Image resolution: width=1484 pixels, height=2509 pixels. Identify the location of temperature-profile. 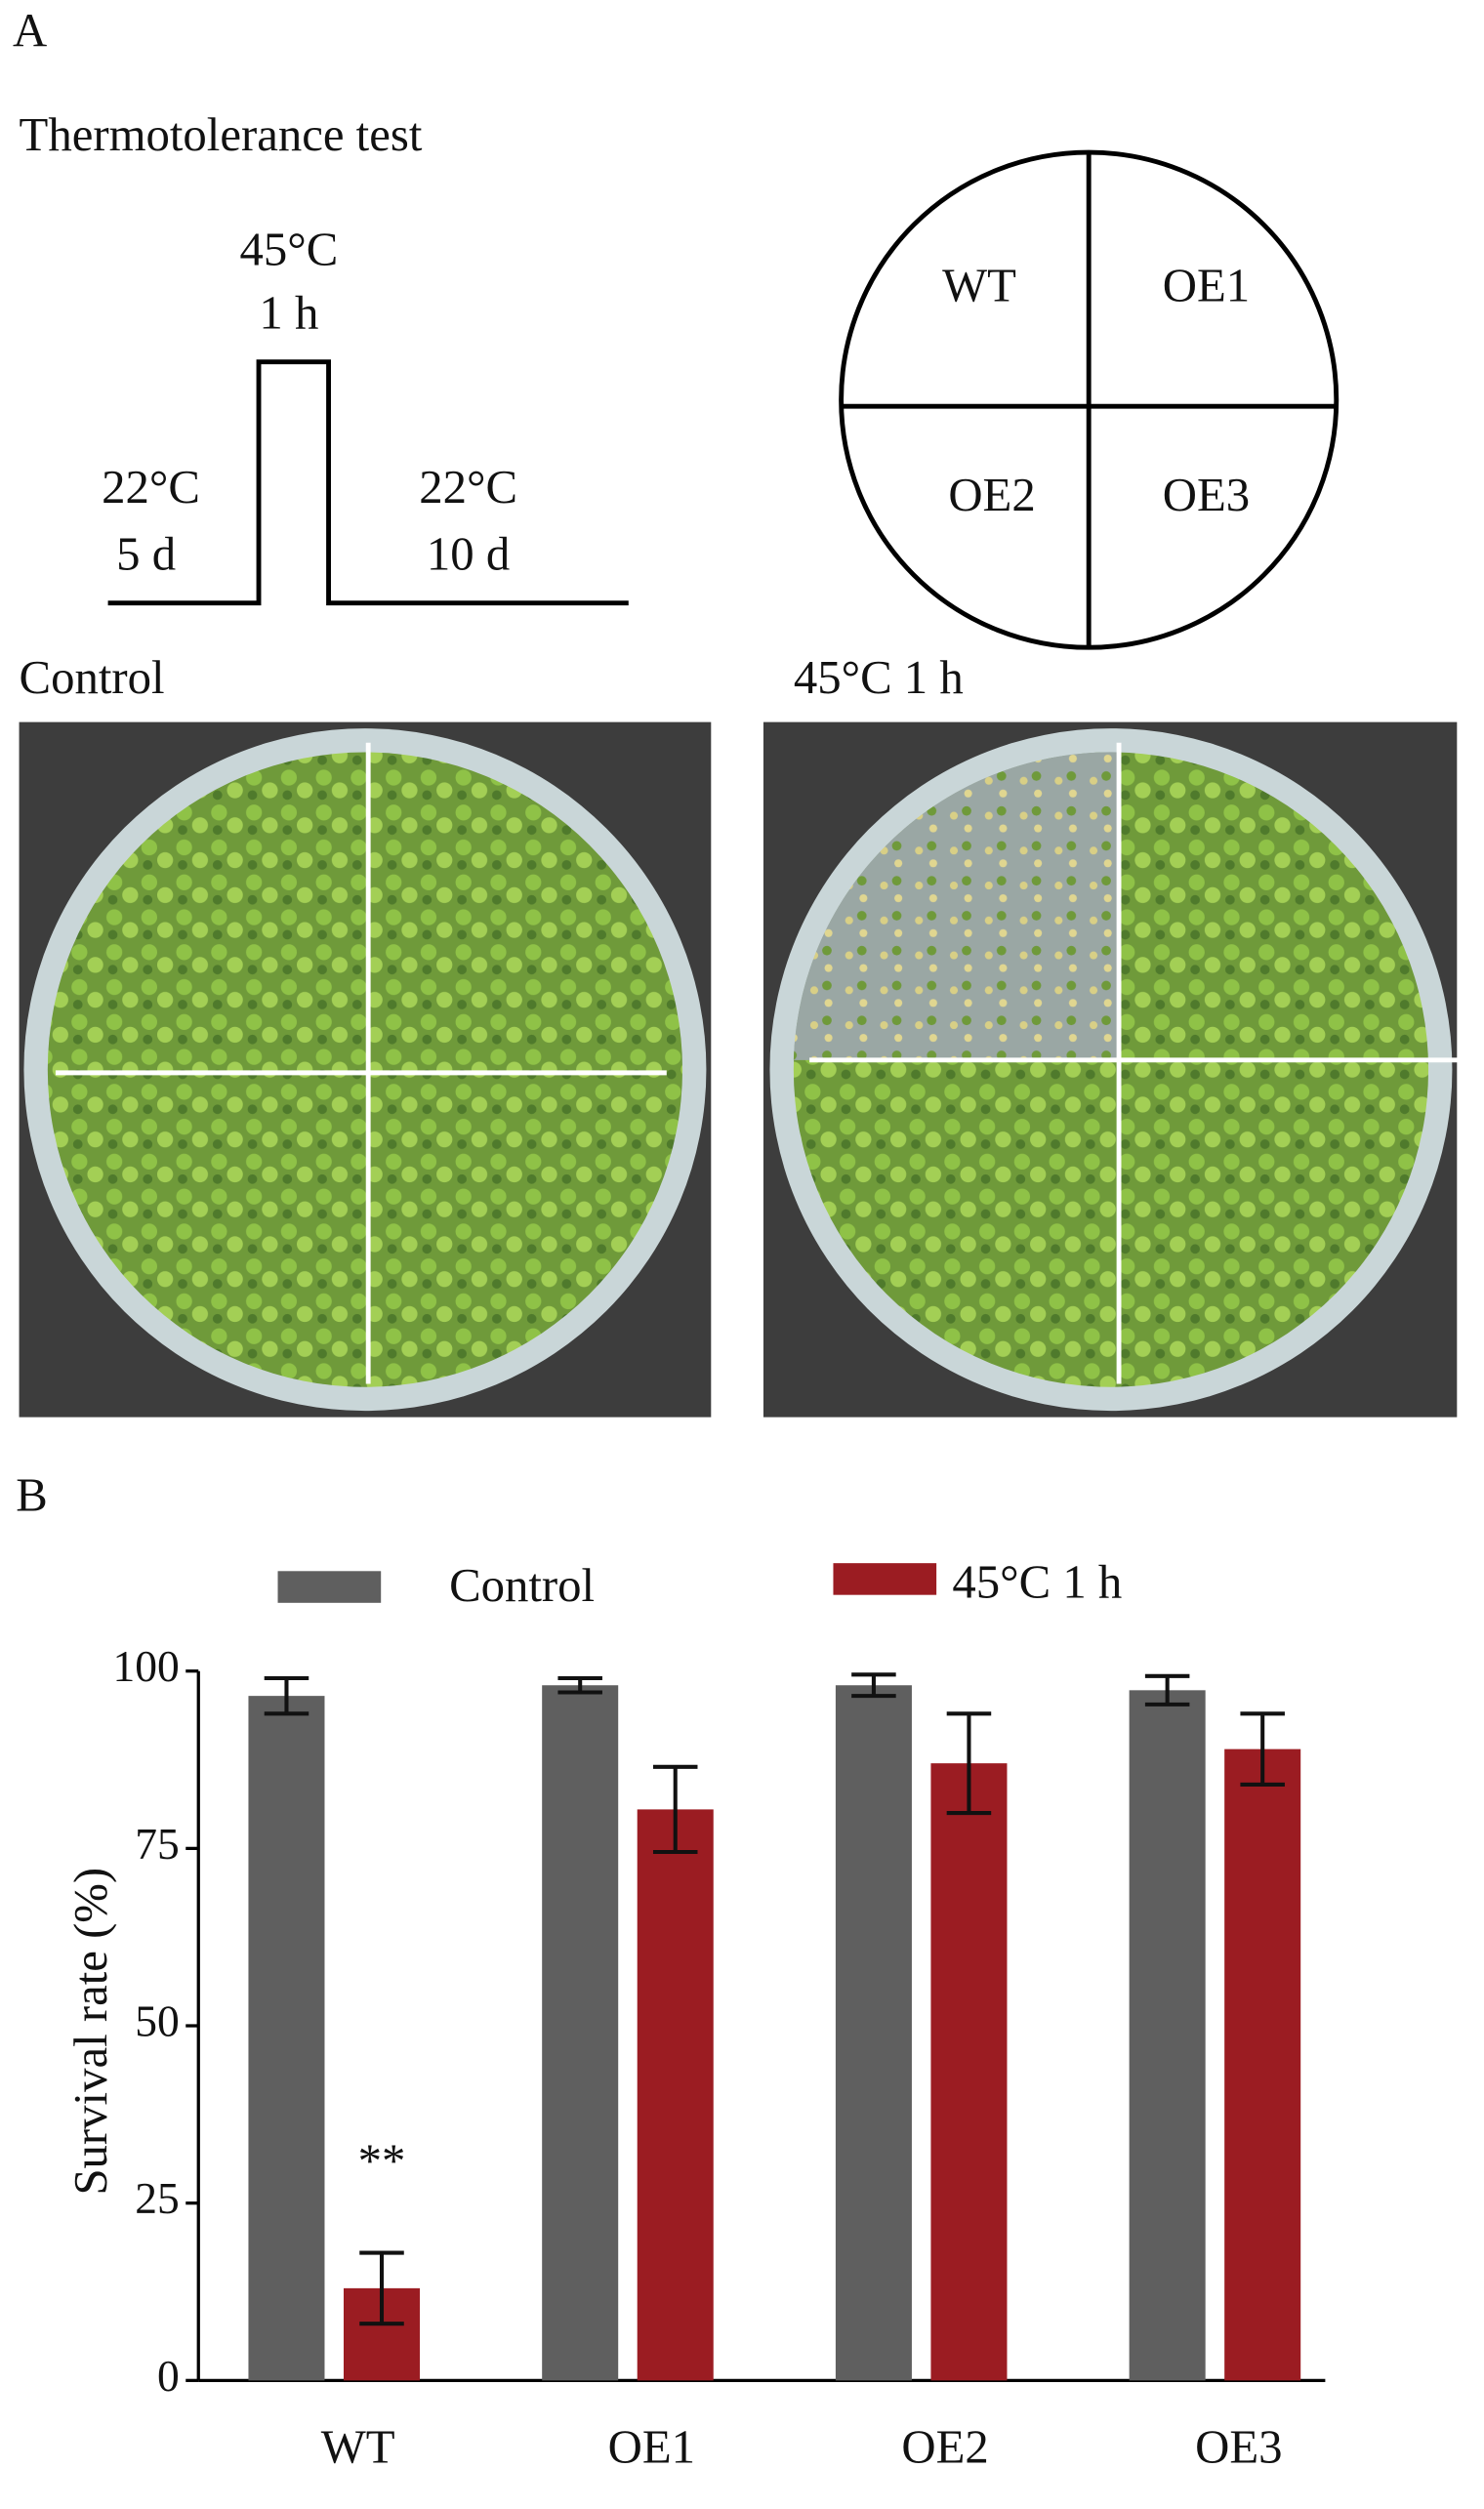
(368, 483).